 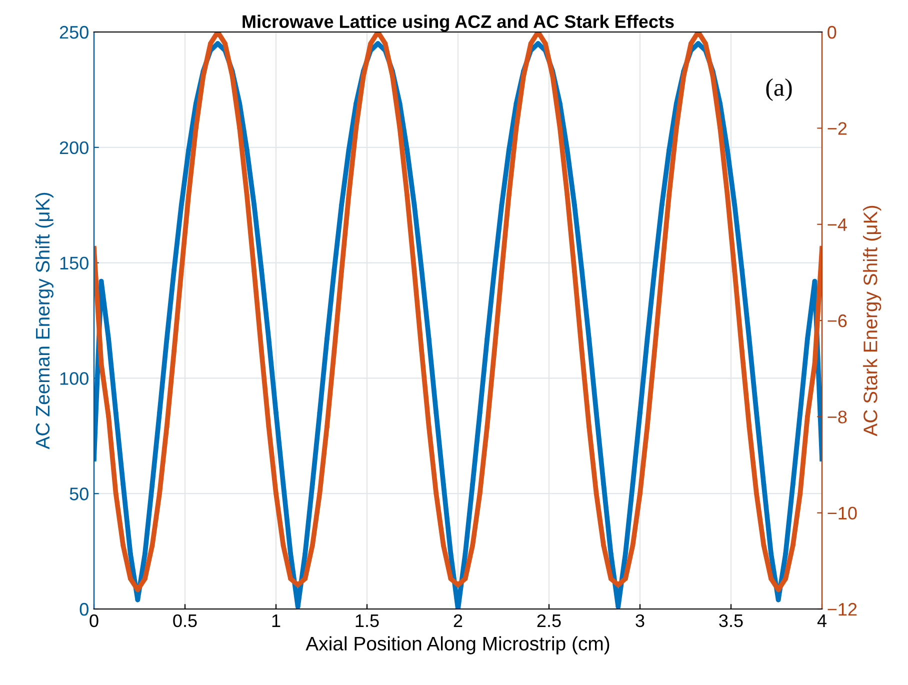 I want to click on y-tick-label: 150, so click(x=74, y=263).